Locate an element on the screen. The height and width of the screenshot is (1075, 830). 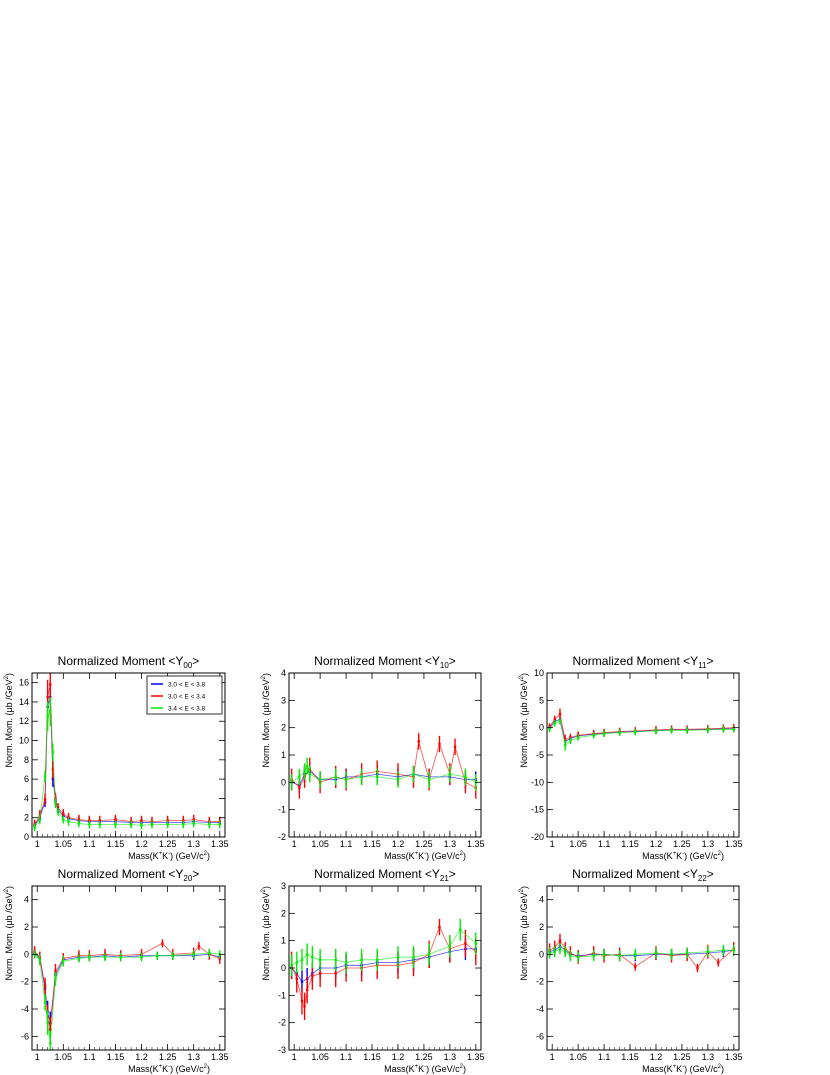
title-subscript: 00 is located at coordinates (187, 665).